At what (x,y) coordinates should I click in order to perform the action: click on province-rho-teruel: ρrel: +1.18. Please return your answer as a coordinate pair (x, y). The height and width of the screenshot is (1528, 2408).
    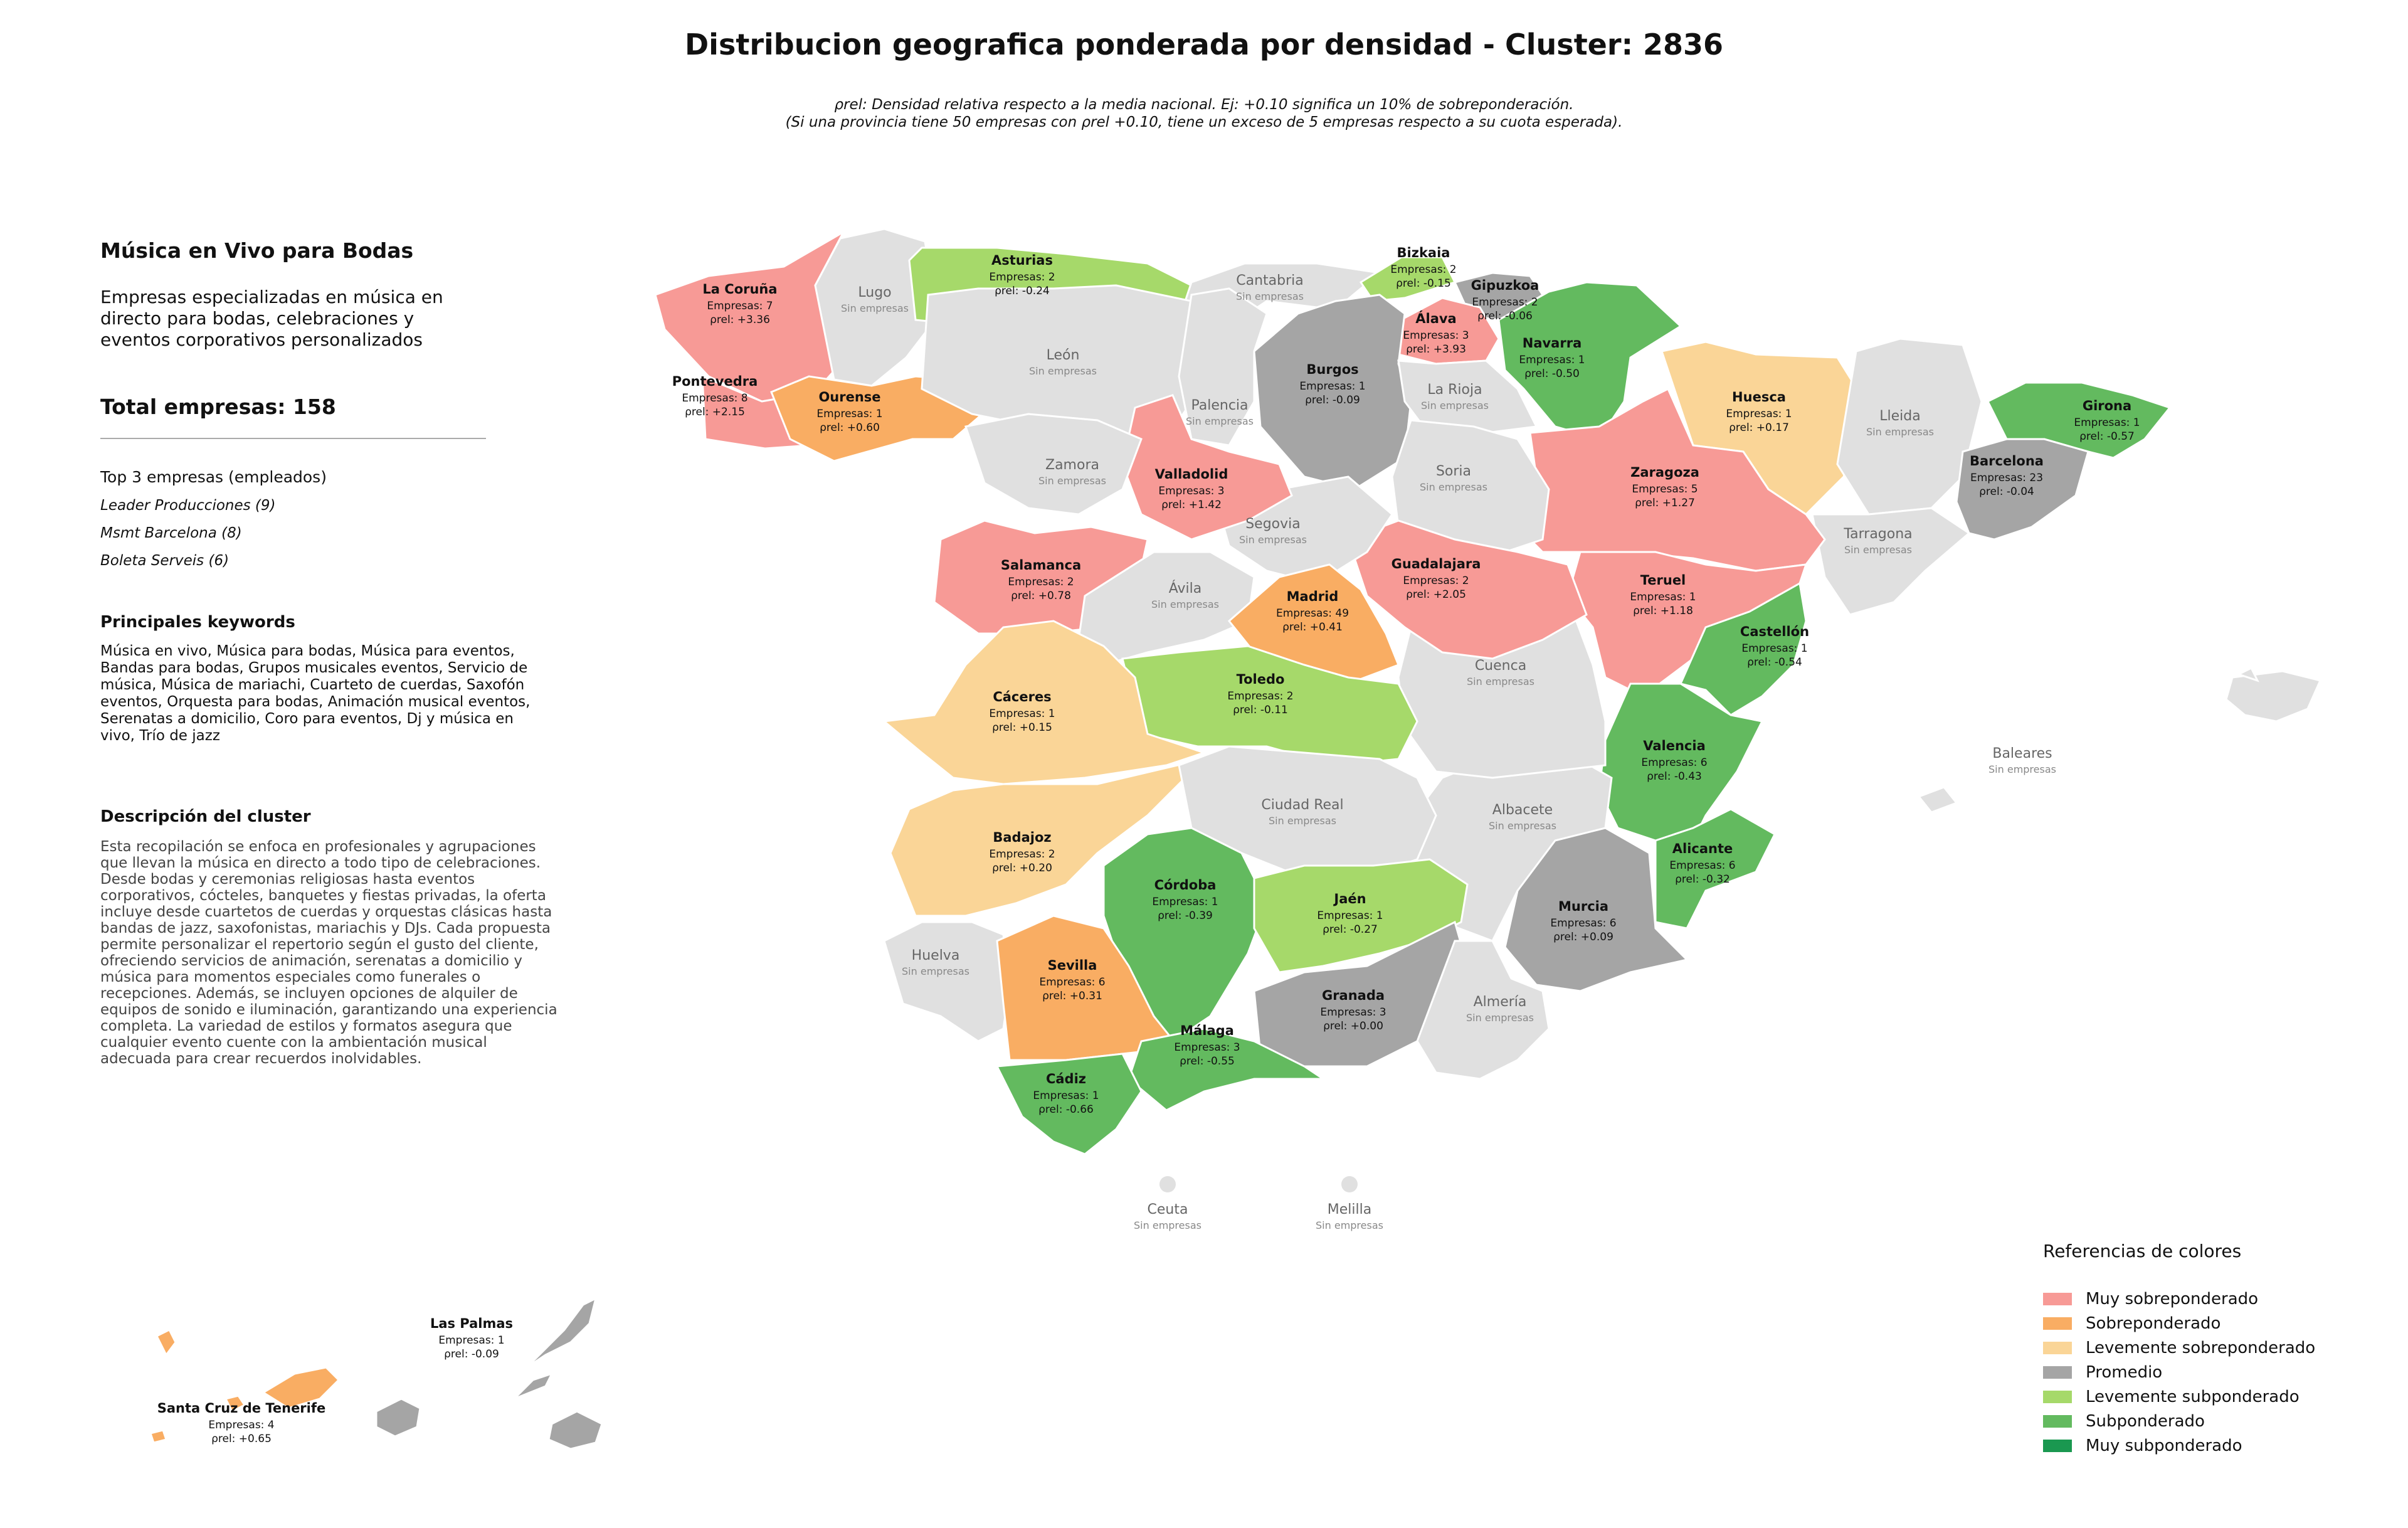
    Looking at the image, I should click on (1663, 611).